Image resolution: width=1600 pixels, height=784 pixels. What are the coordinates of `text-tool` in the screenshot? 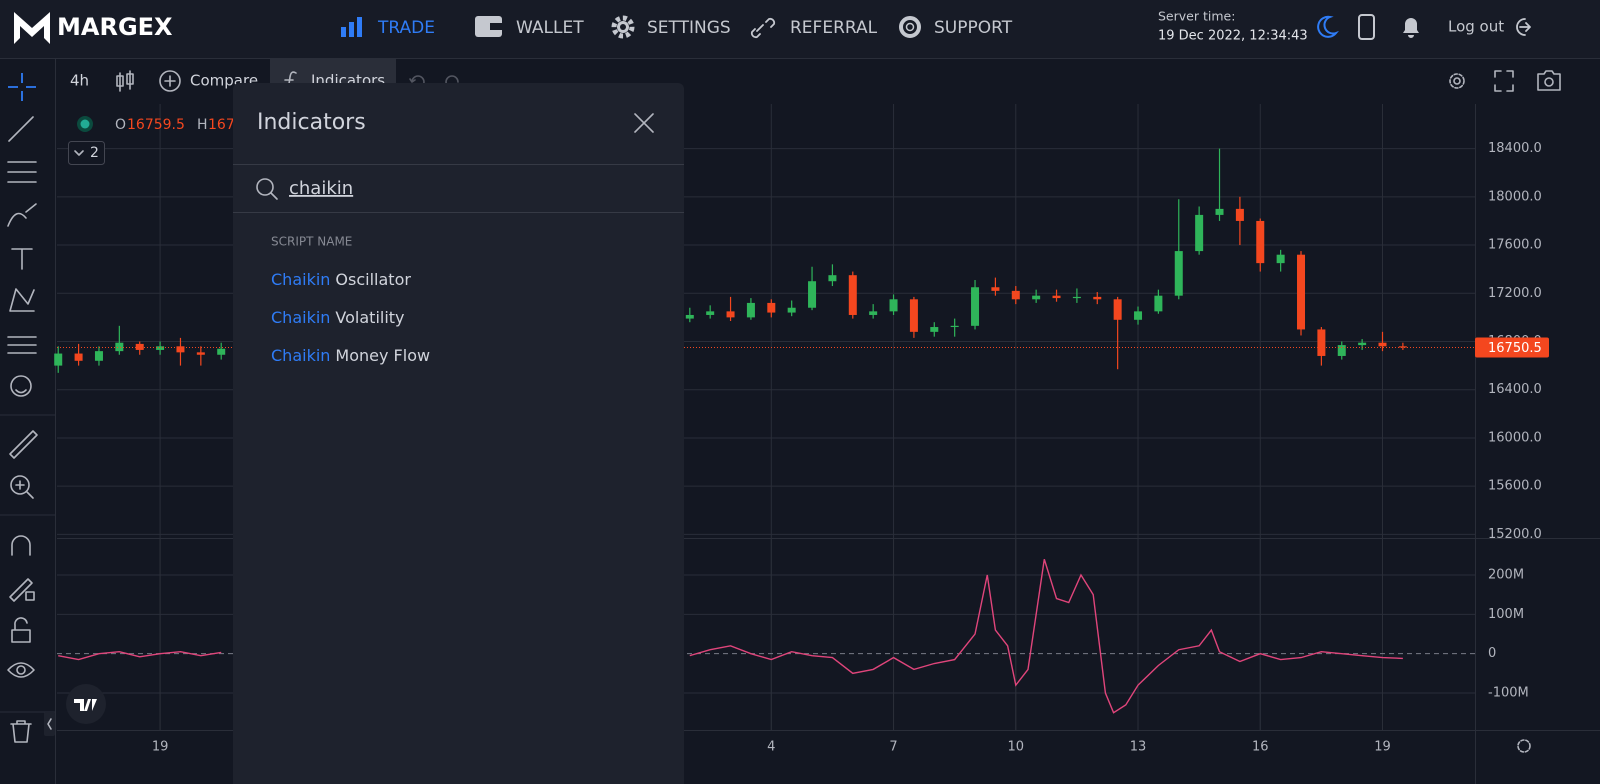 It's located at (22, 259).